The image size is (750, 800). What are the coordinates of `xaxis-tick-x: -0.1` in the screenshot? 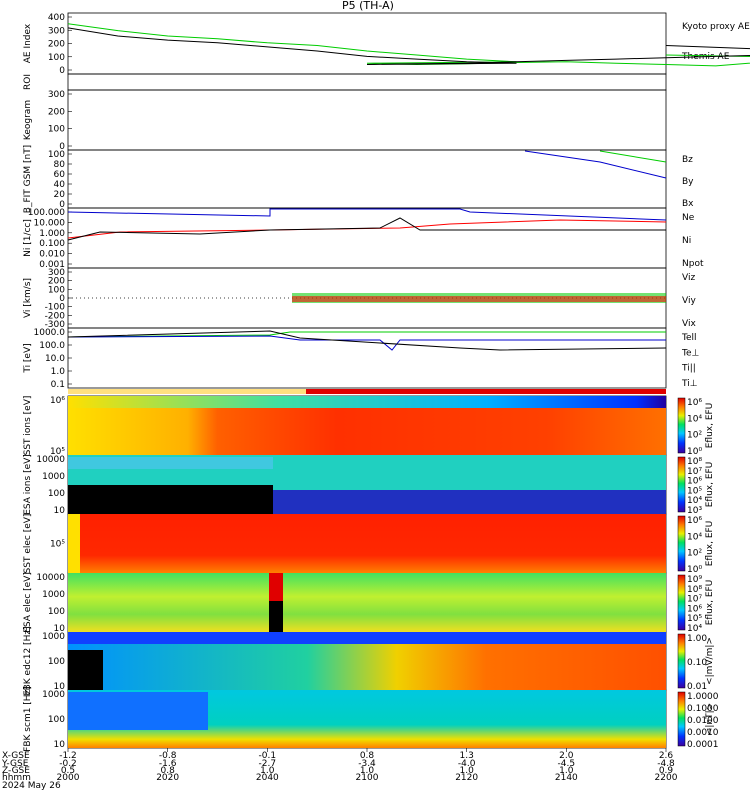 It's located at (268, 756).